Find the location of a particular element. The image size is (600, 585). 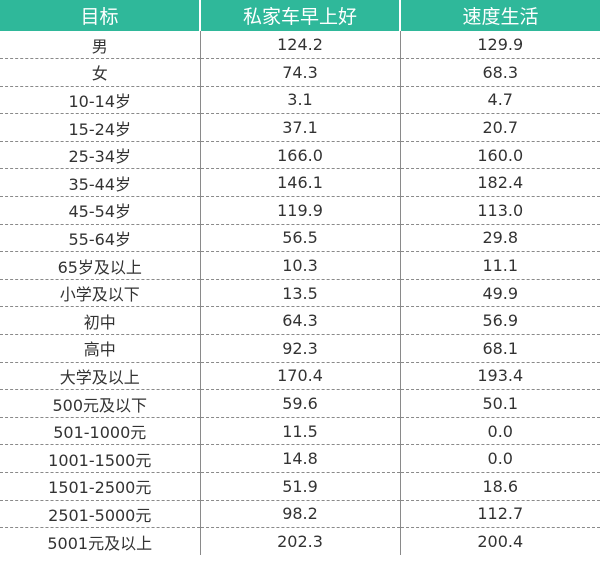

cell-target: 15-24岁 is located at coordinates (100, 127).